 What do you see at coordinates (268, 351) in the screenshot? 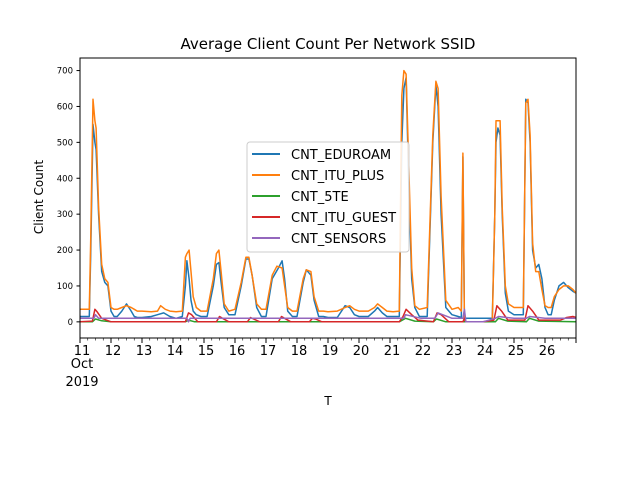
I see `x-tick-label: 17` at bounding box center [268, 351].